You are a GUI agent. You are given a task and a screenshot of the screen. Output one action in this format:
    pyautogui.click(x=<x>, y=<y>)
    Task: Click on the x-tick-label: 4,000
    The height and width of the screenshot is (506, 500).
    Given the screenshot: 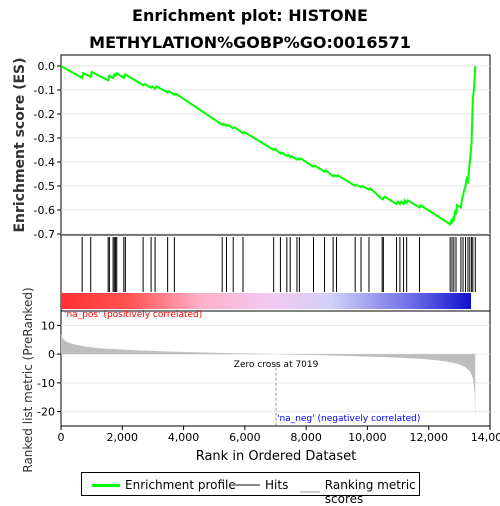 What is the action you would take?
    pyautogui.click(x=184, y=437)
    